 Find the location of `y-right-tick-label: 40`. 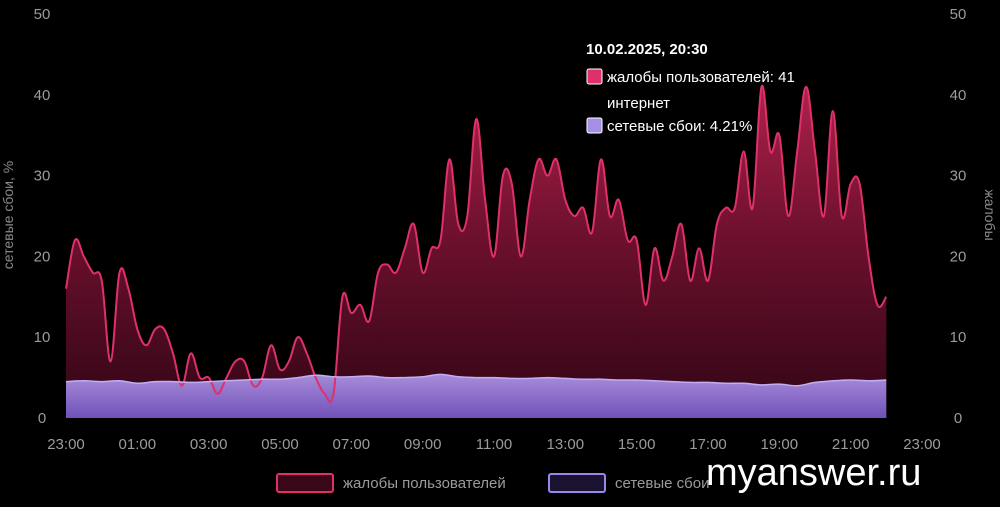

y-right-tick-label: 40 is located at coordinates (958, 95).